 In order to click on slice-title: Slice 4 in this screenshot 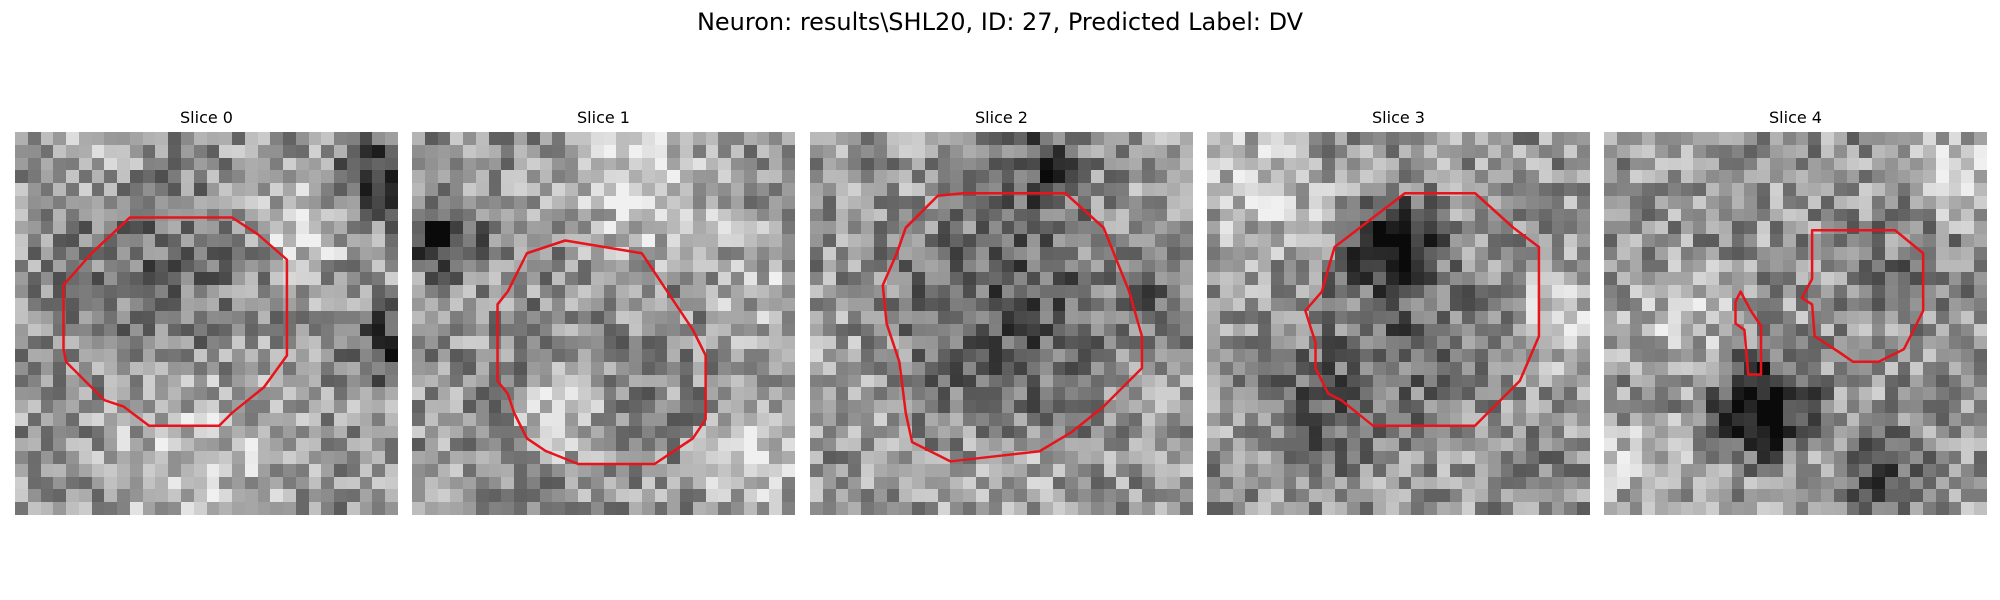, I will do `click(1795, 117)`.